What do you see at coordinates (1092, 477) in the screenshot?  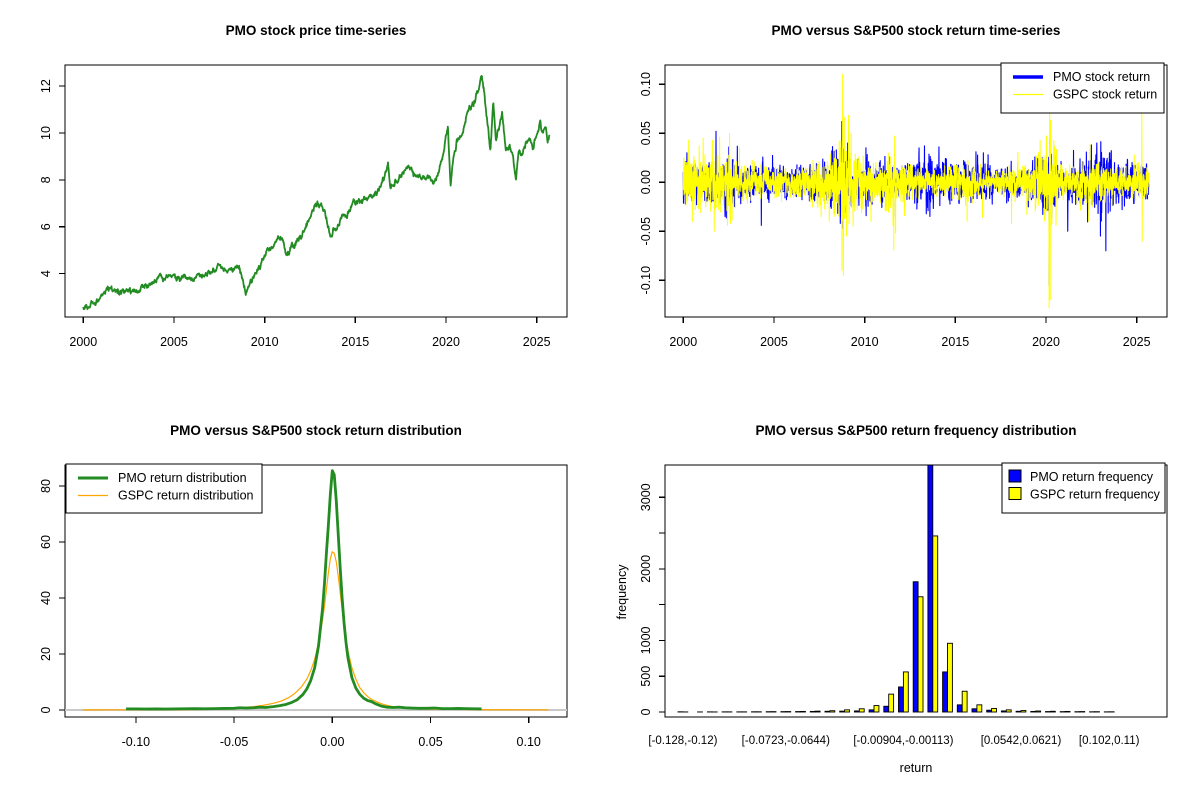 I see `legend-label: PMO return frequency` at bounding box center [1092, 477].